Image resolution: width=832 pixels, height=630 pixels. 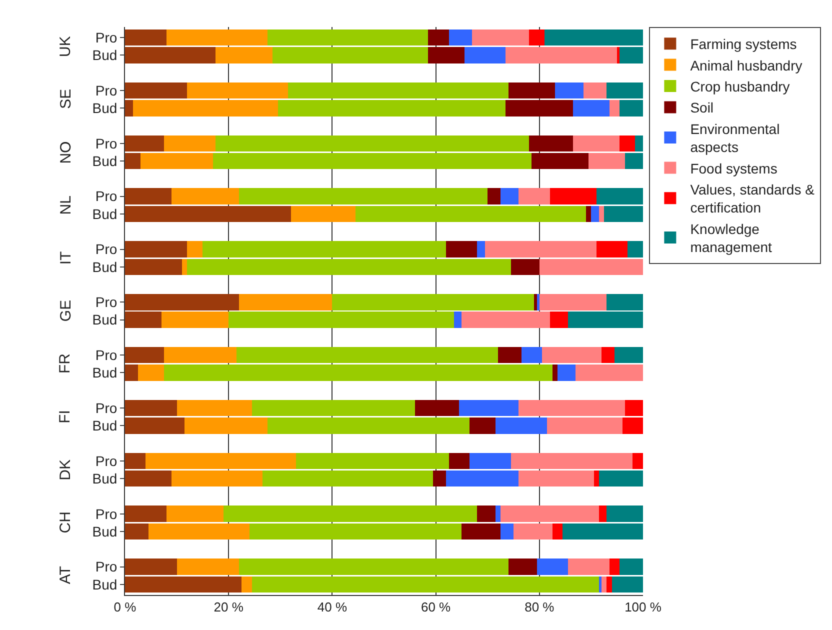 What do you see at coordinates (65, 98) in the screenshot?
I see `text: SE` at bounding box center [65, 98].